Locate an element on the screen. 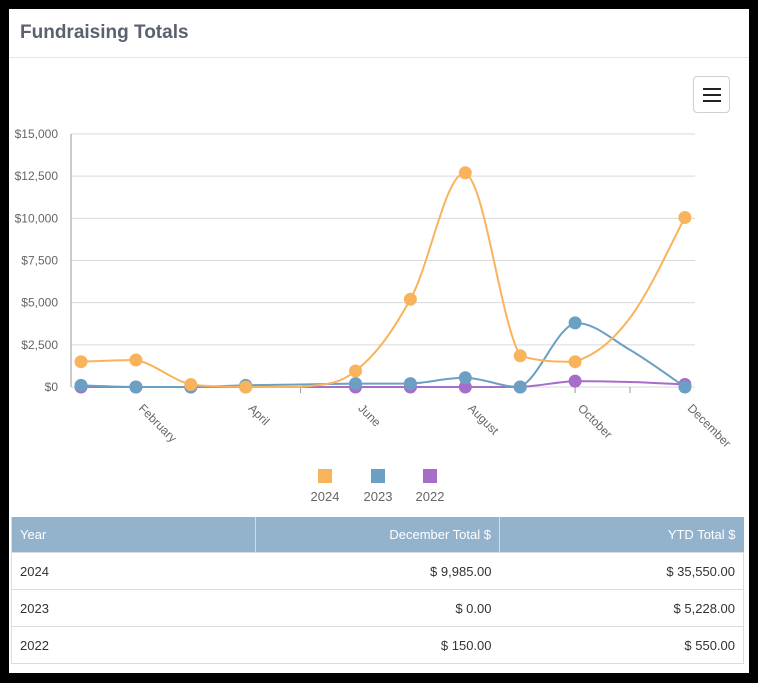  table-row: 2022 $ 150.00 $ 550.00 is located at coordinates (377, 645).